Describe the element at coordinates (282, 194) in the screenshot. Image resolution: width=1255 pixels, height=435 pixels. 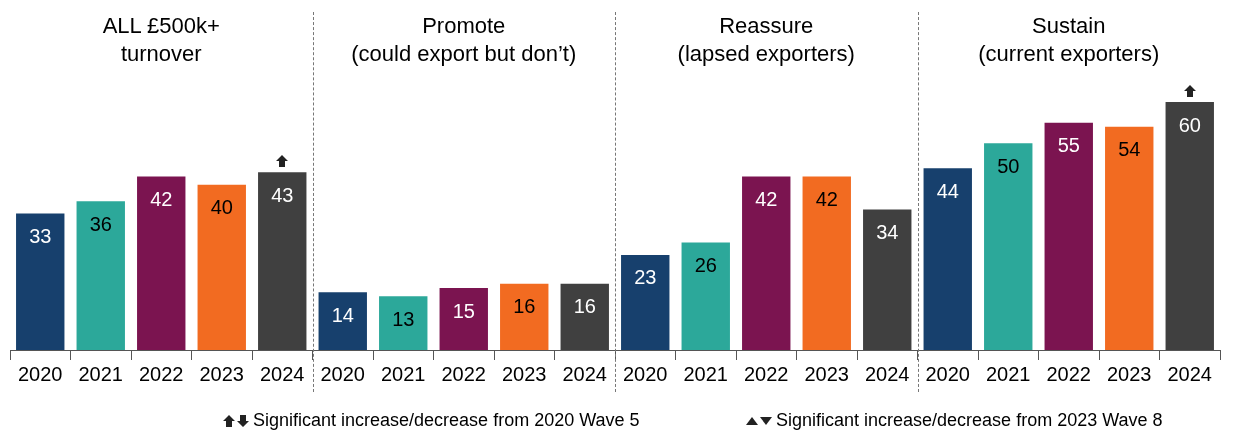
I see `data-label: 43` at that location.